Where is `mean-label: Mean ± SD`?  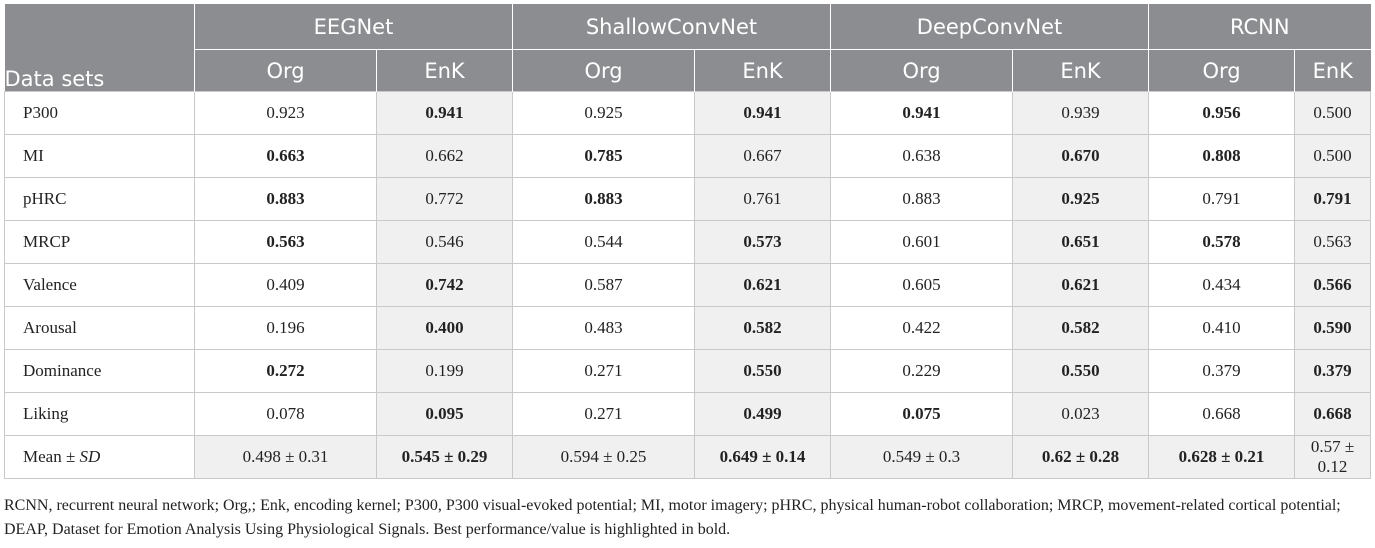 mean-label: Mean ± SD is located at coordinates (99, 457).